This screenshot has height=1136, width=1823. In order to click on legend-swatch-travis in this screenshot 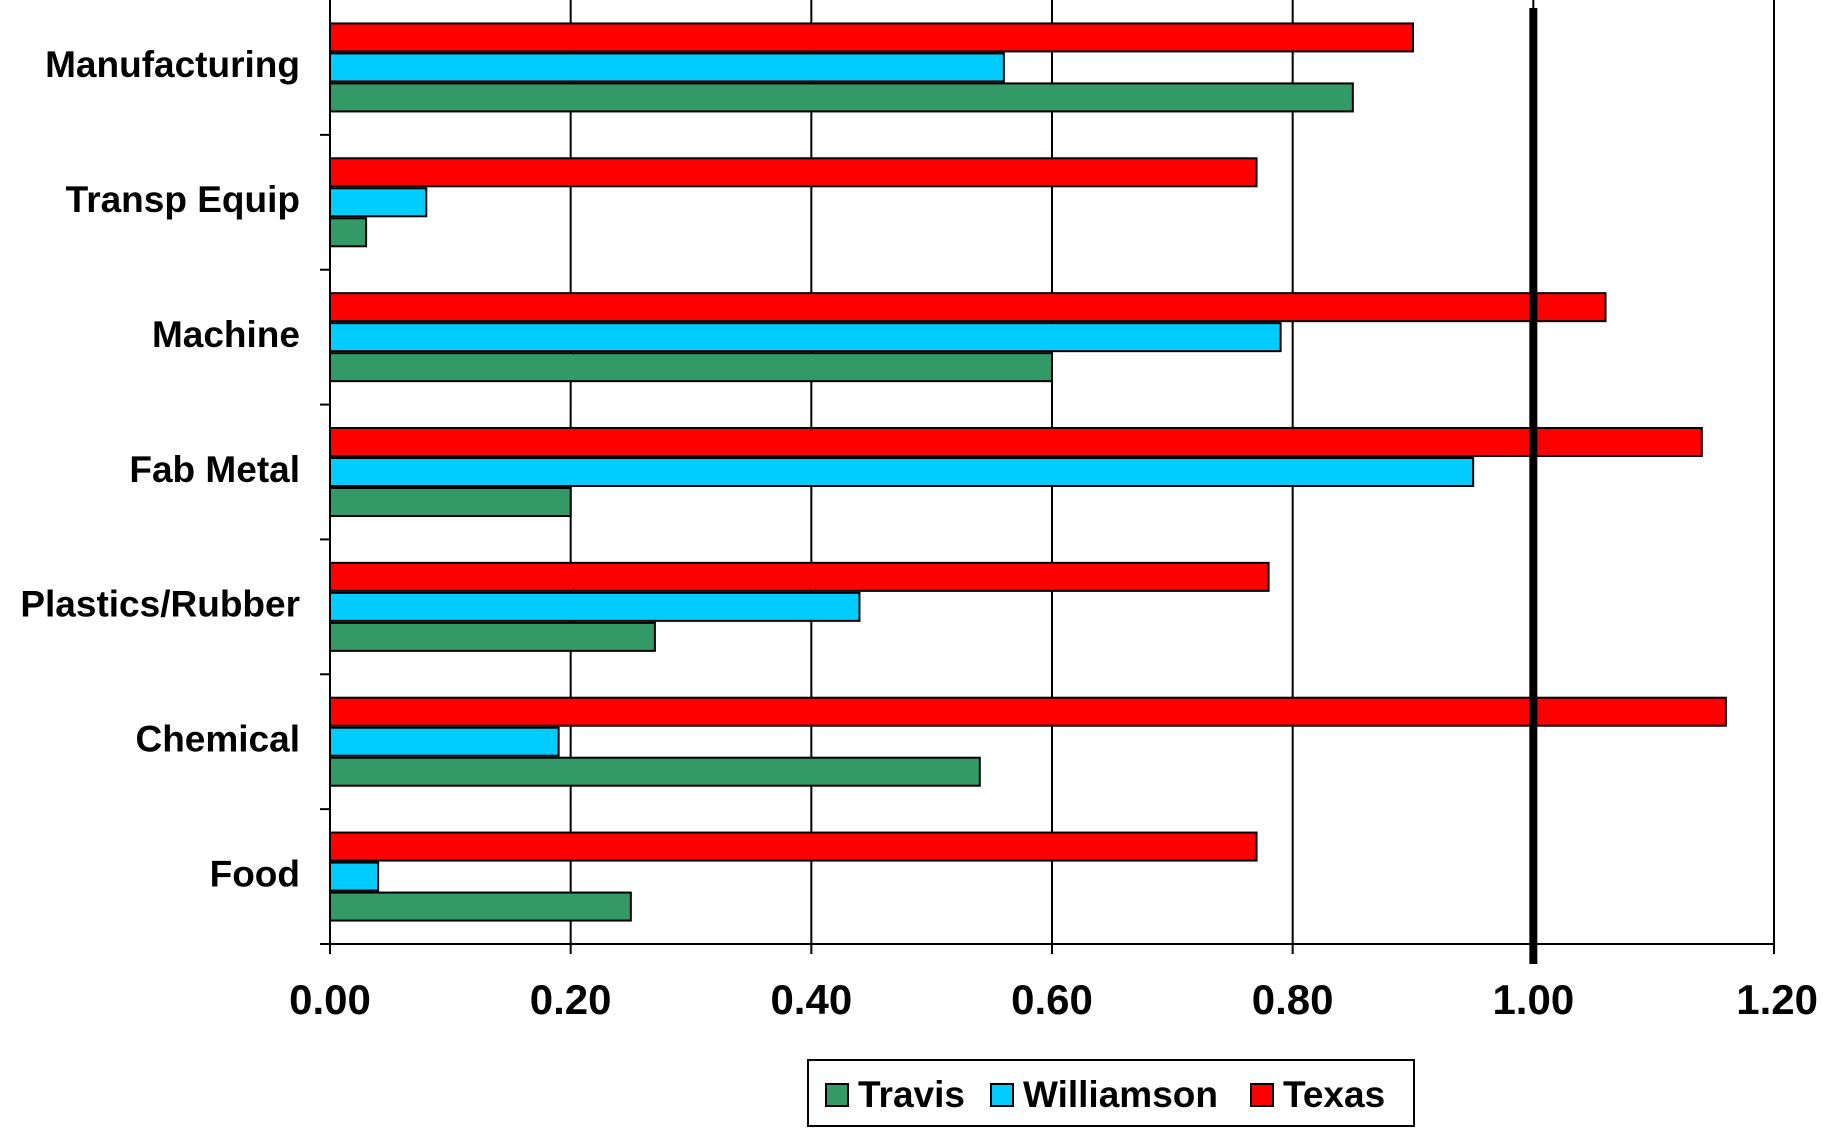, I will do `click(837, 1095)`.